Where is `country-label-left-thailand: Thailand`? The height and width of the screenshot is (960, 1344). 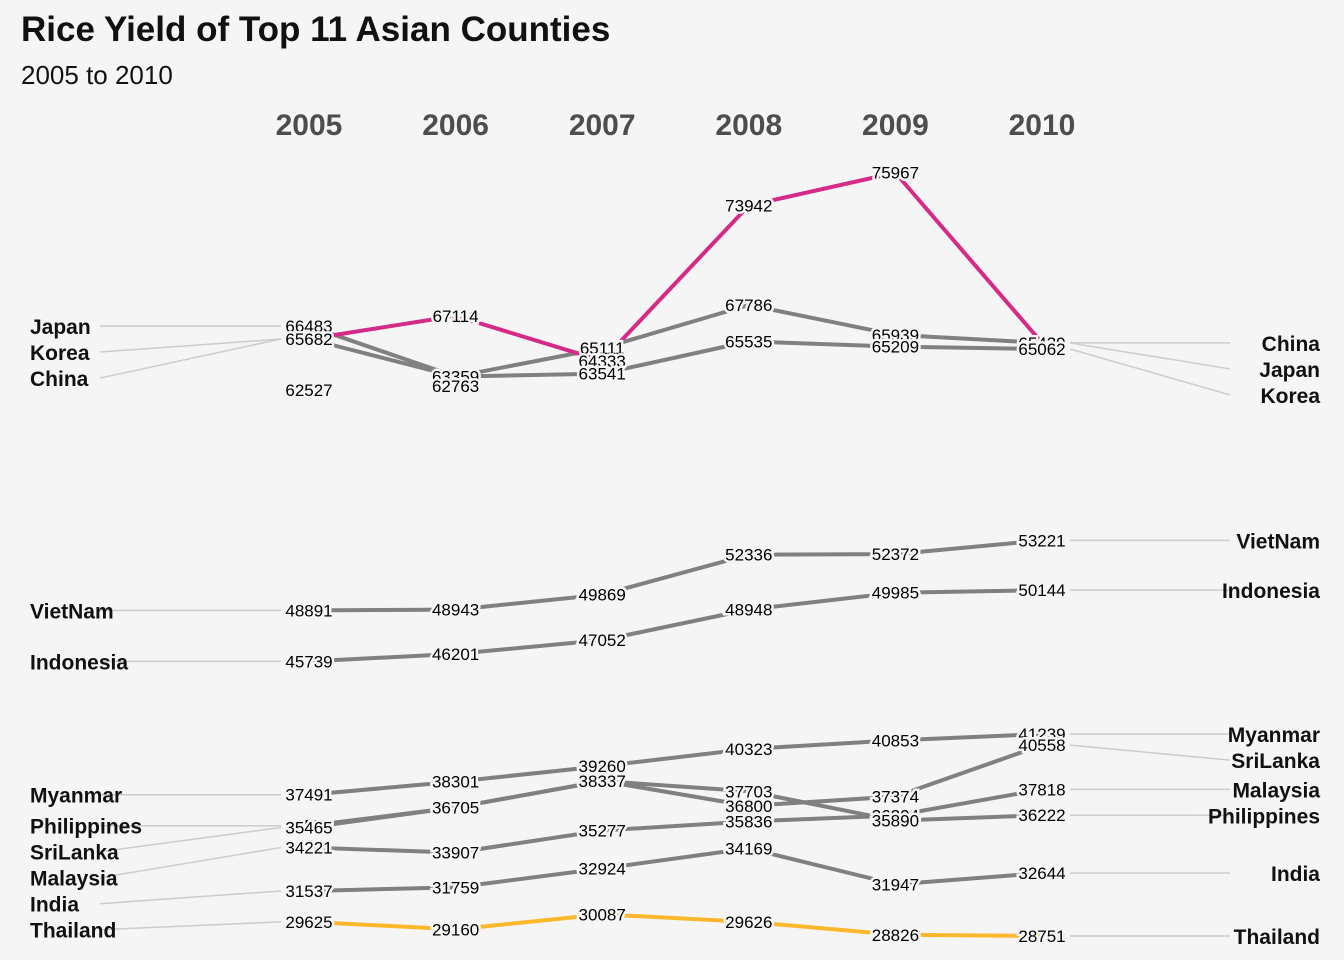
country-label-left-thailand: Thailand is located at coordinates (73, 931).